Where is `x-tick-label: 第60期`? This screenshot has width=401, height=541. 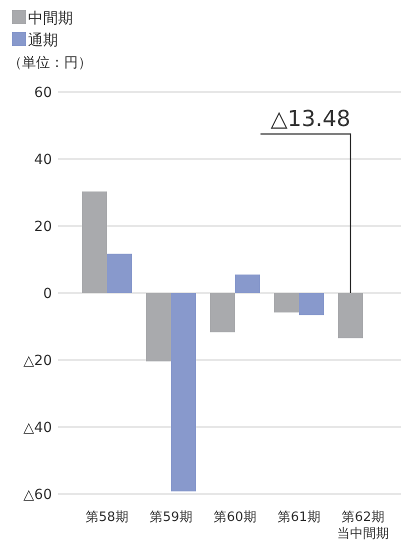 x-tick-label: 第60期 is located at coordinates (235, 517).